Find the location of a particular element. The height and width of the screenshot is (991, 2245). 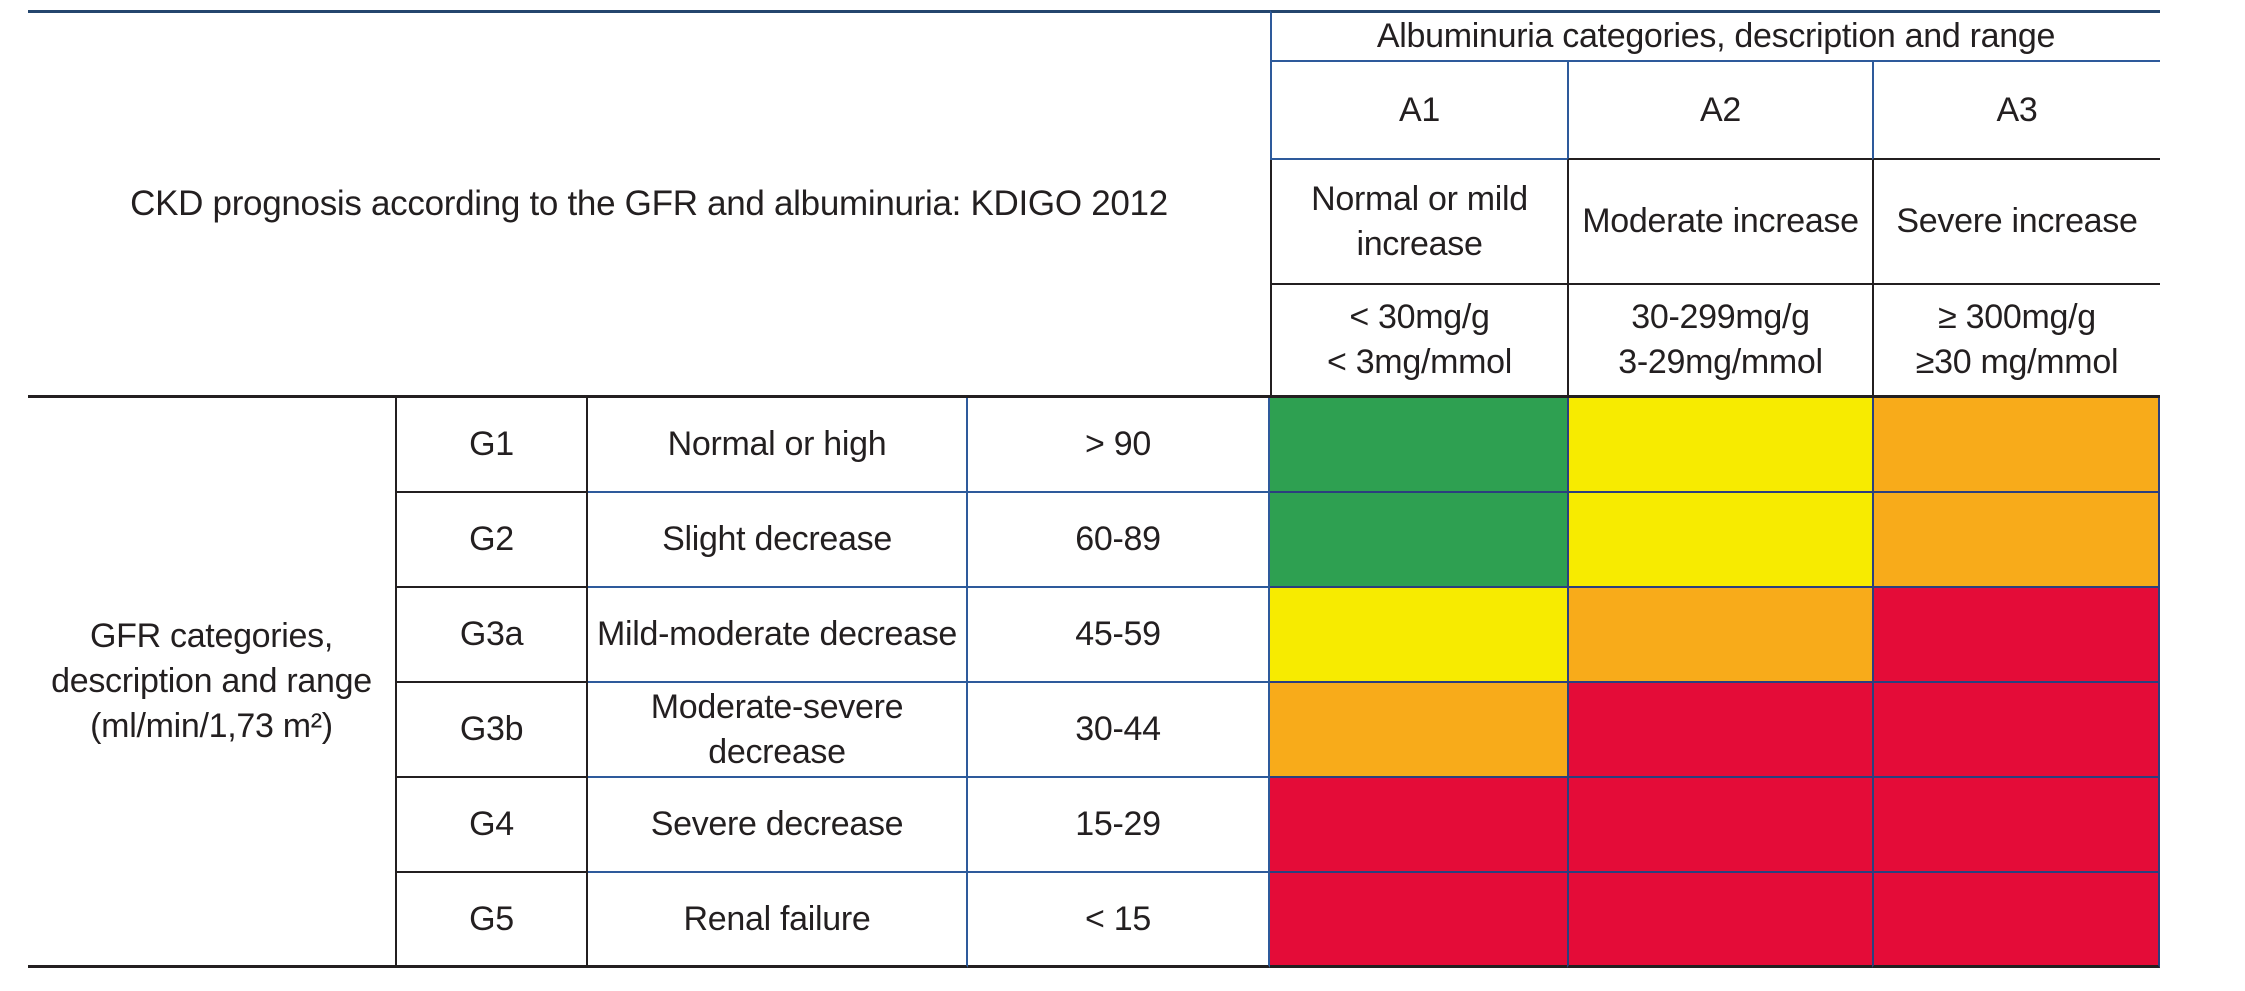

risk-cell-g4-a3 is located at coordinates (2016, 825).